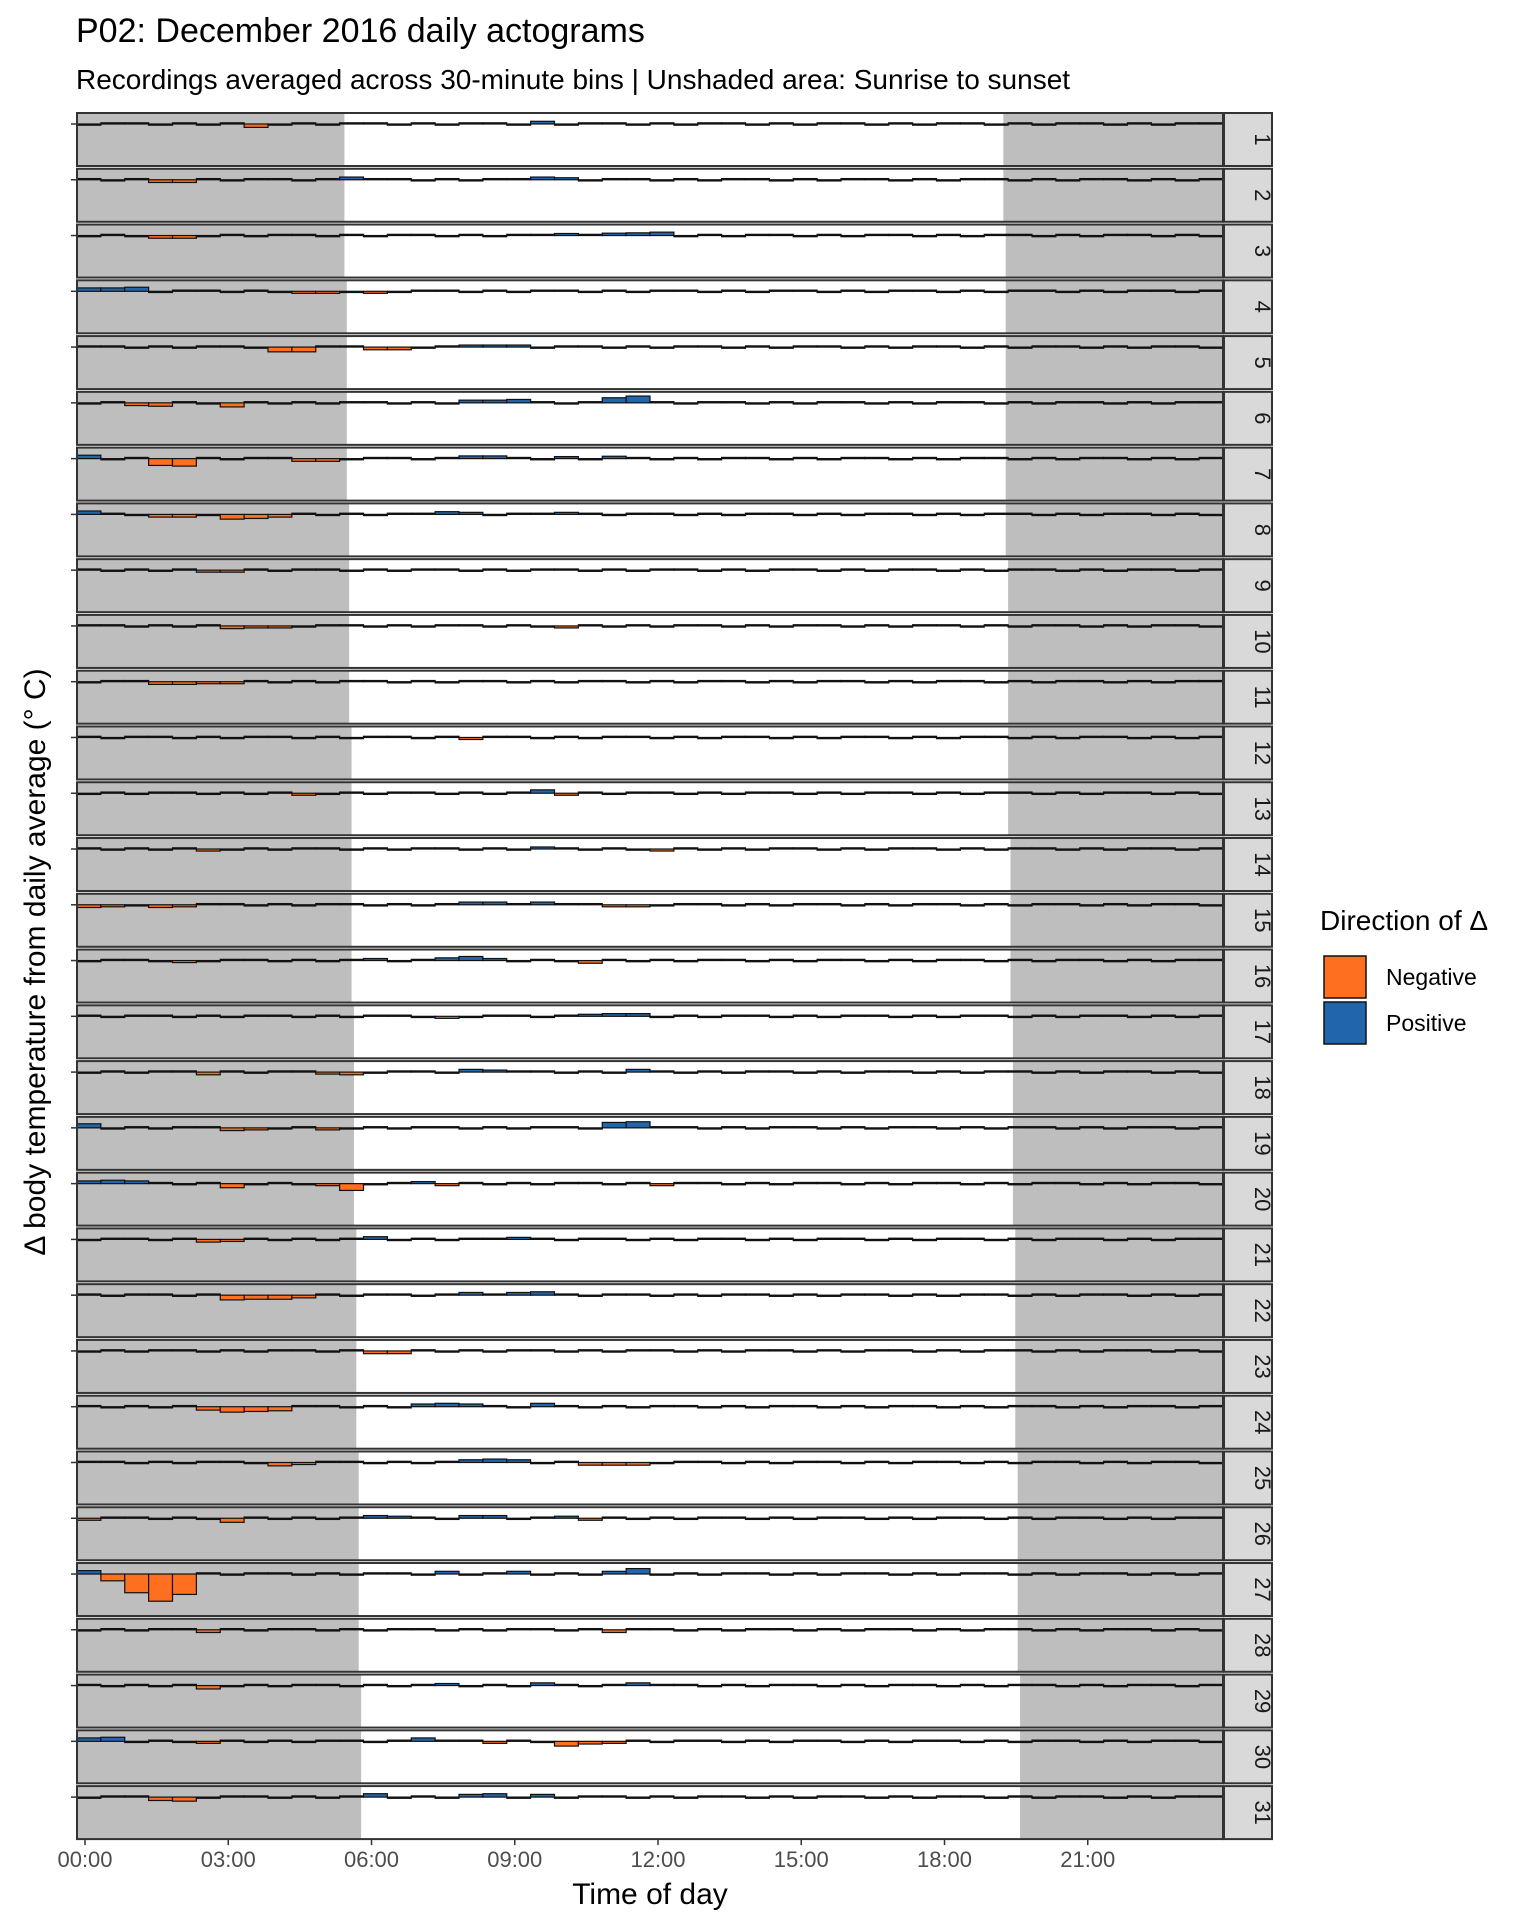  What do you see at coordinates (1044, 794) in the screenshot?
I see `bar-day13-bin40` at bounding box center [1044, 794].